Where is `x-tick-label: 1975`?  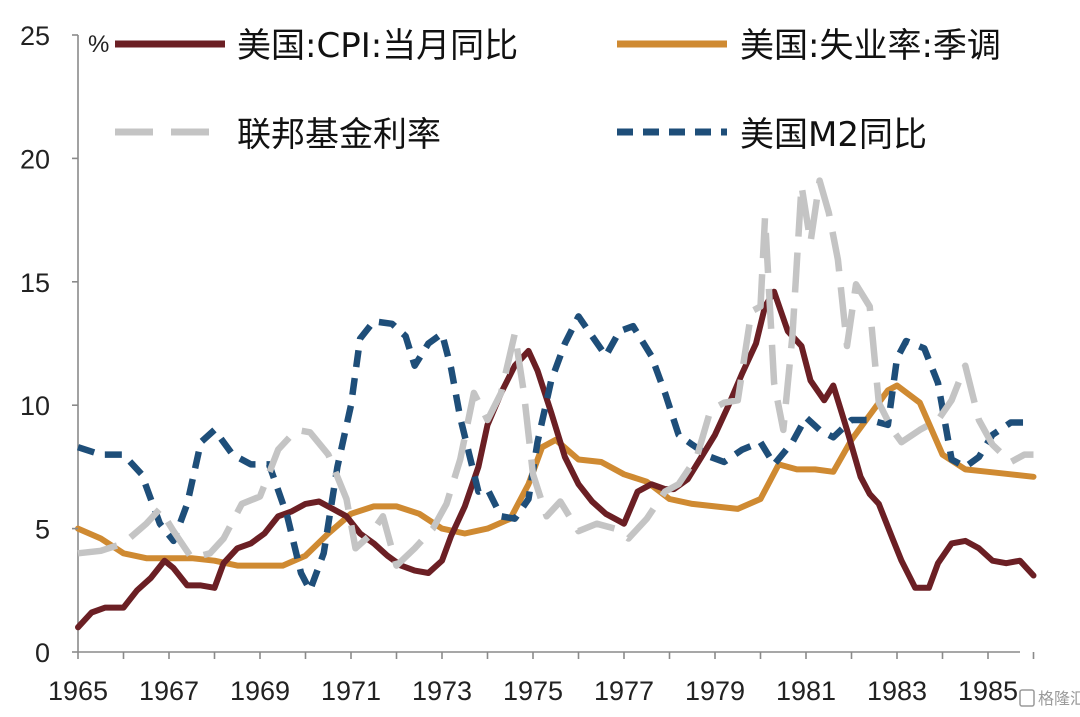
x-tick-label: 1975 is located at coordinates (533, 691).